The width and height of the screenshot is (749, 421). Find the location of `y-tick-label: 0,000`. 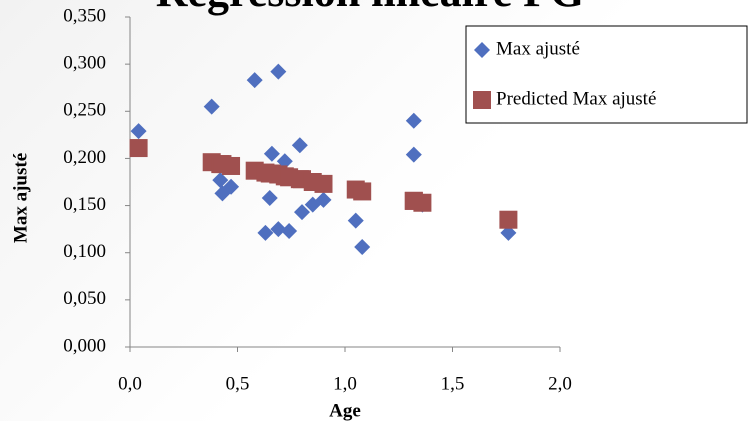

y-tick-label: 0,000 is located at coordinates (84, 345).